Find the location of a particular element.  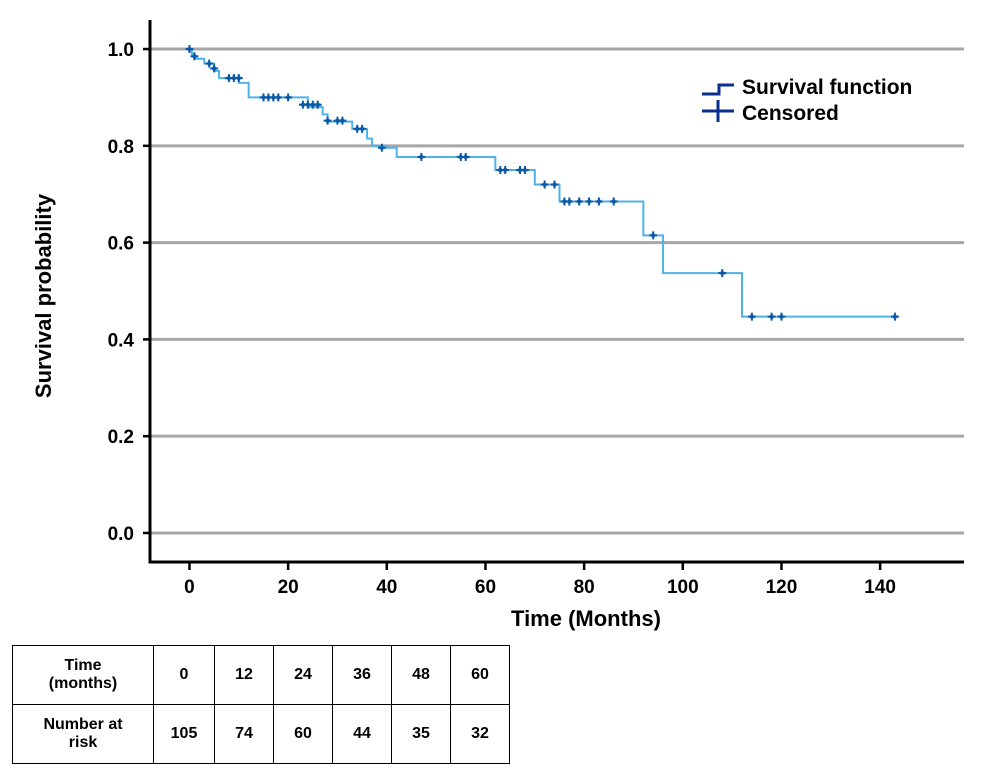

x-tick-label: 80 is located at coordinates (584, 587).